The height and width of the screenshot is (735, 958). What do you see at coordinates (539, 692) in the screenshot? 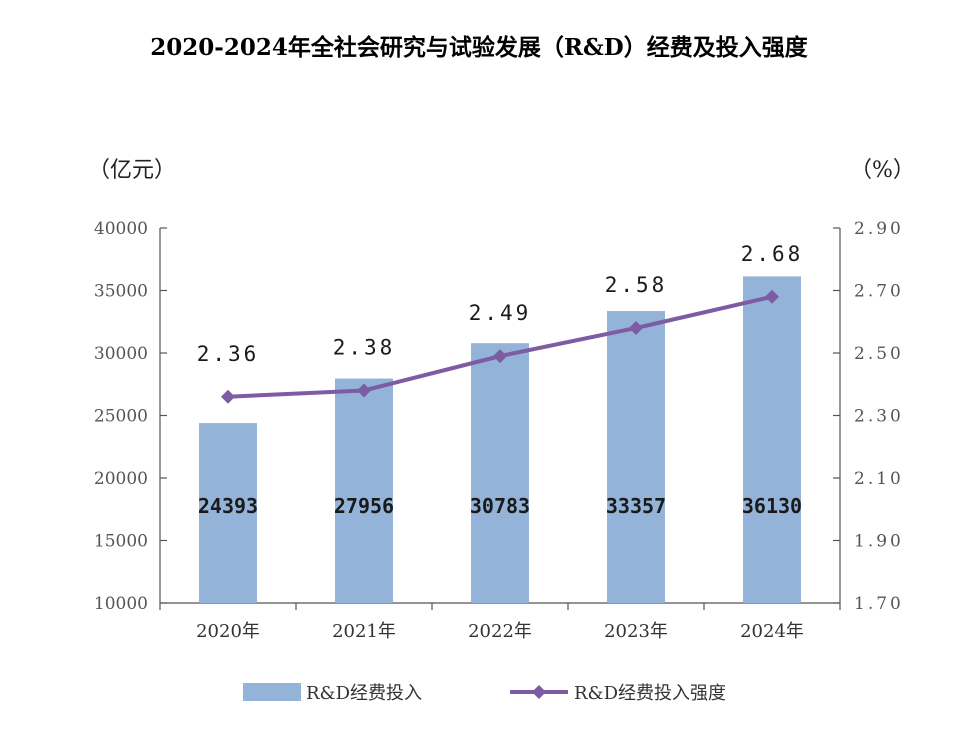
I see `legend-line-marker` at bounding box center [539, 692].